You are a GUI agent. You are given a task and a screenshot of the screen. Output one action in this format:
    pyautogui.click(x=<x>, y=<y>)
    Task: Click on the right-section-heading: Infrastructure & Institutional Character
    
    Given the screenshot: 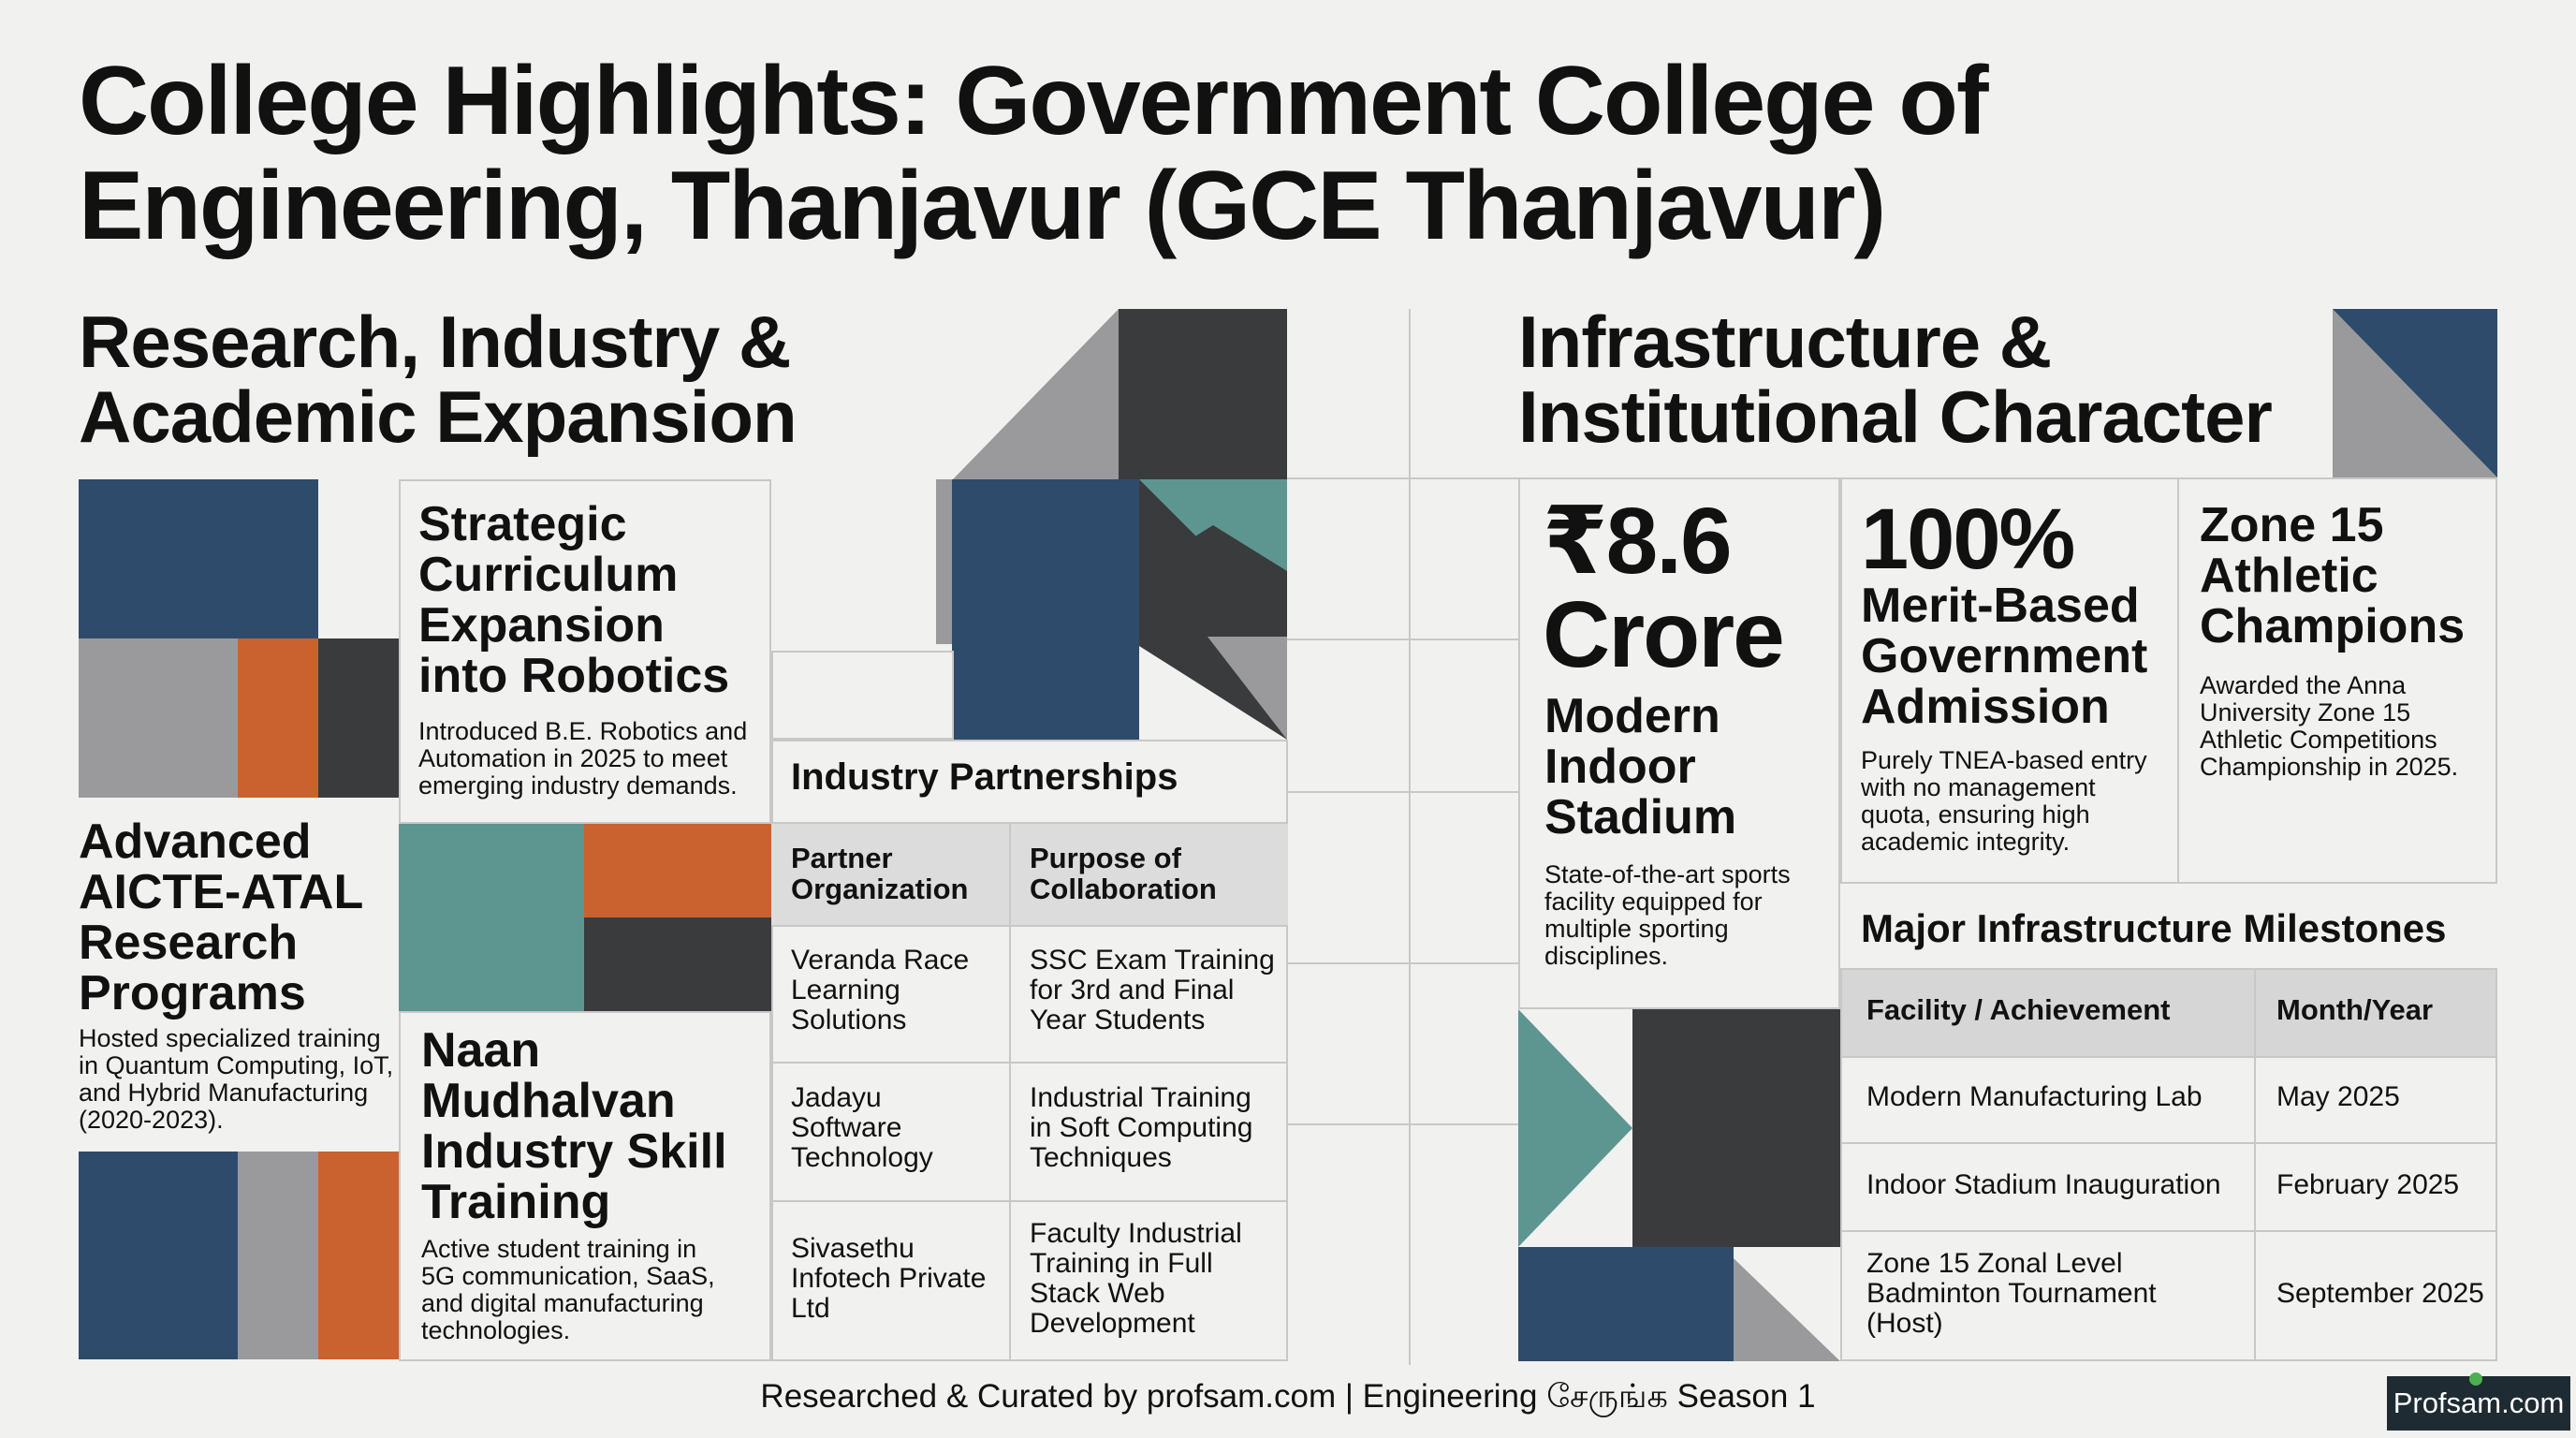 What is the action you would take?
    pyautogui.click(x=1895, y=379)
    